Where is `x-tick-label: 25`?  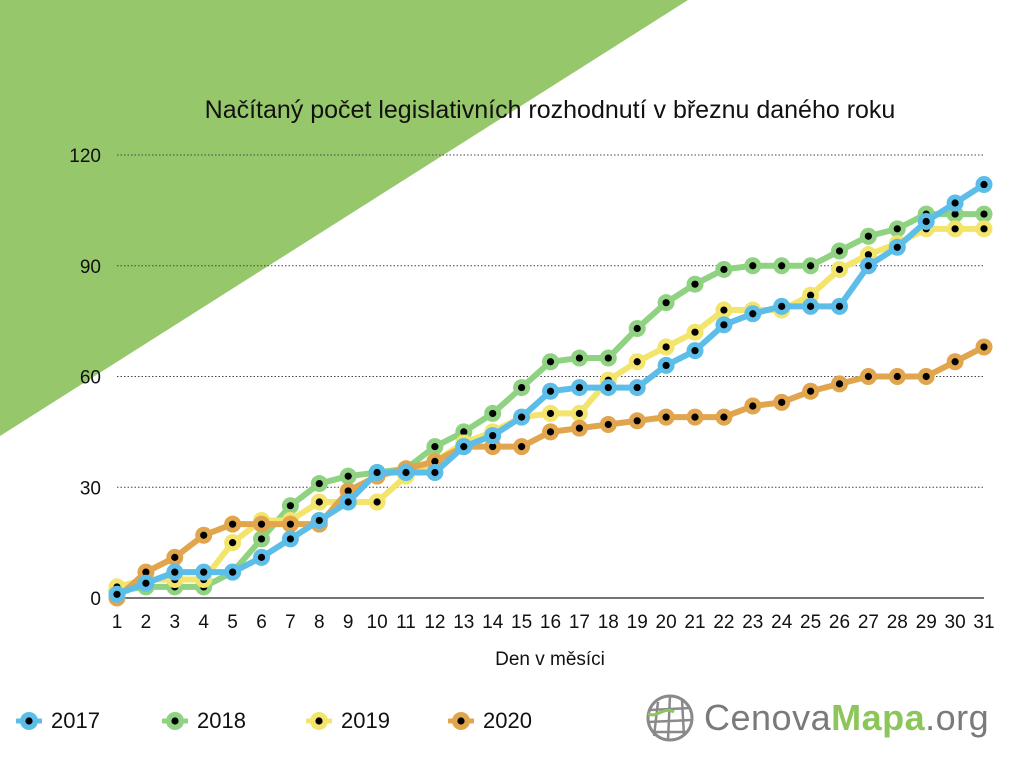 x-tick-label: 25 is located at coordinates (810, 622).